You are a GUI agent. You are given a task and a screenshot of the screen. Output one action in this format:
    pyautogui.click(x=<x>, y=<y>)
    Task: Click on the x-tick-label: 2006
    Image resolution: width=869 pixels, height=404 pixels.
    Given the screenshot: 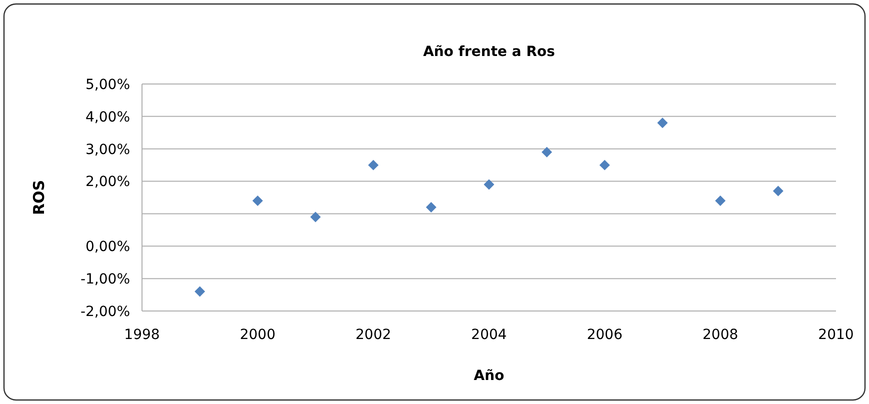 What is the action you would take?
    pyautogui.click(x=604, y=335)
    